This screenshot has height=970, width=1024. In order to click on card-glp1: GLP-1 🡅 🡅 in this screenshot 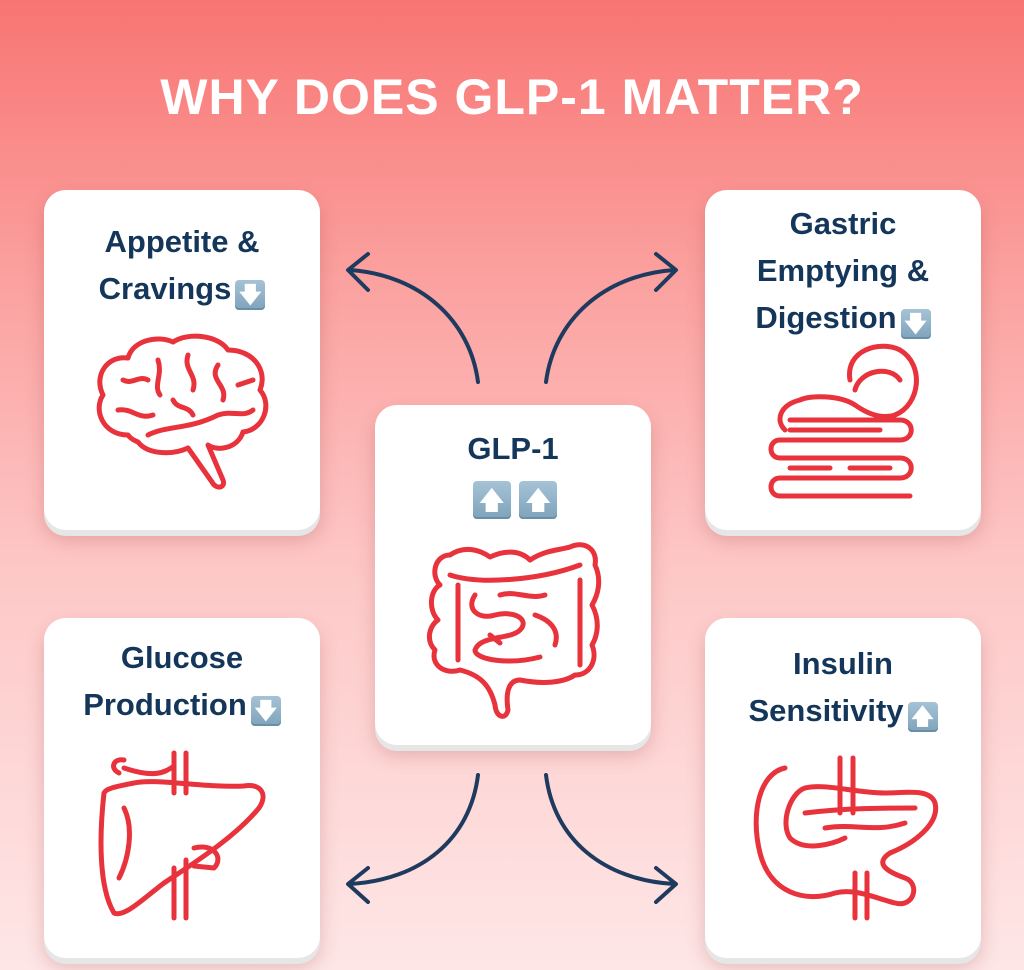, I will do `click(513, 575)`.